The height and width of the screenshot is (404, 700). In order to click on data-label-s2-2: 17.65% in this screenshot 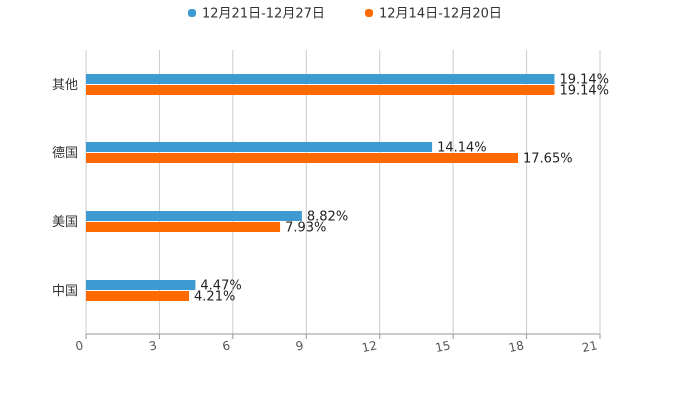, I will do `click(548, 159)`.